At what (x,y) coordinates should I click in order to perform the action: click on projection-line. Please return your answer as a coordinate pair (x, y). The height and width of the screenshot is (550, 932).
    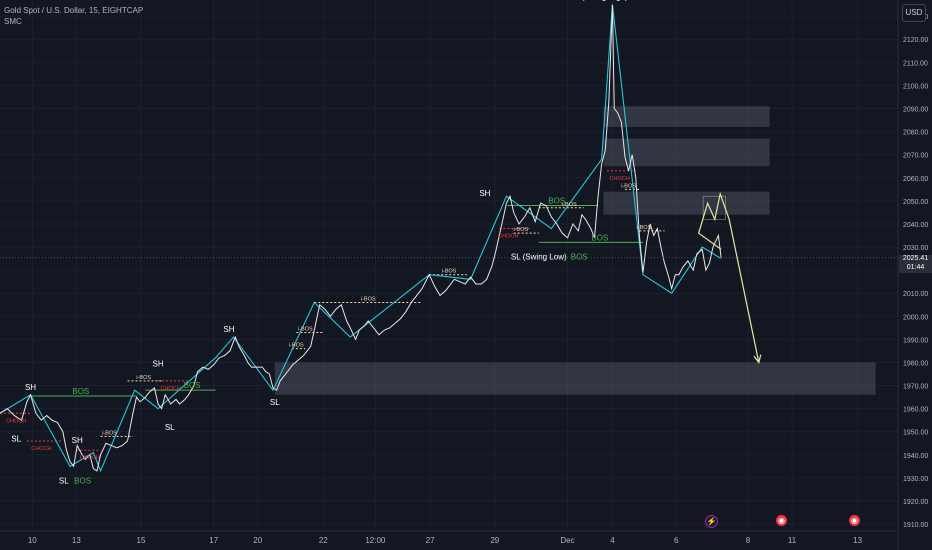
    Looking at the image, I should click on (728, 277).